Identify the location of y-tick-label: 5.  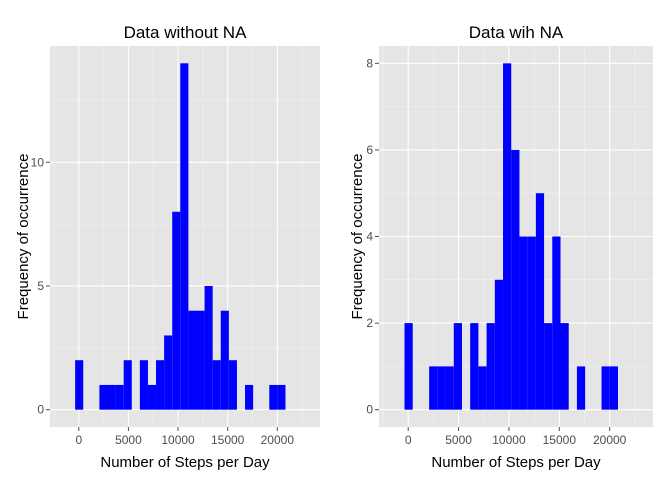
(40, 286).